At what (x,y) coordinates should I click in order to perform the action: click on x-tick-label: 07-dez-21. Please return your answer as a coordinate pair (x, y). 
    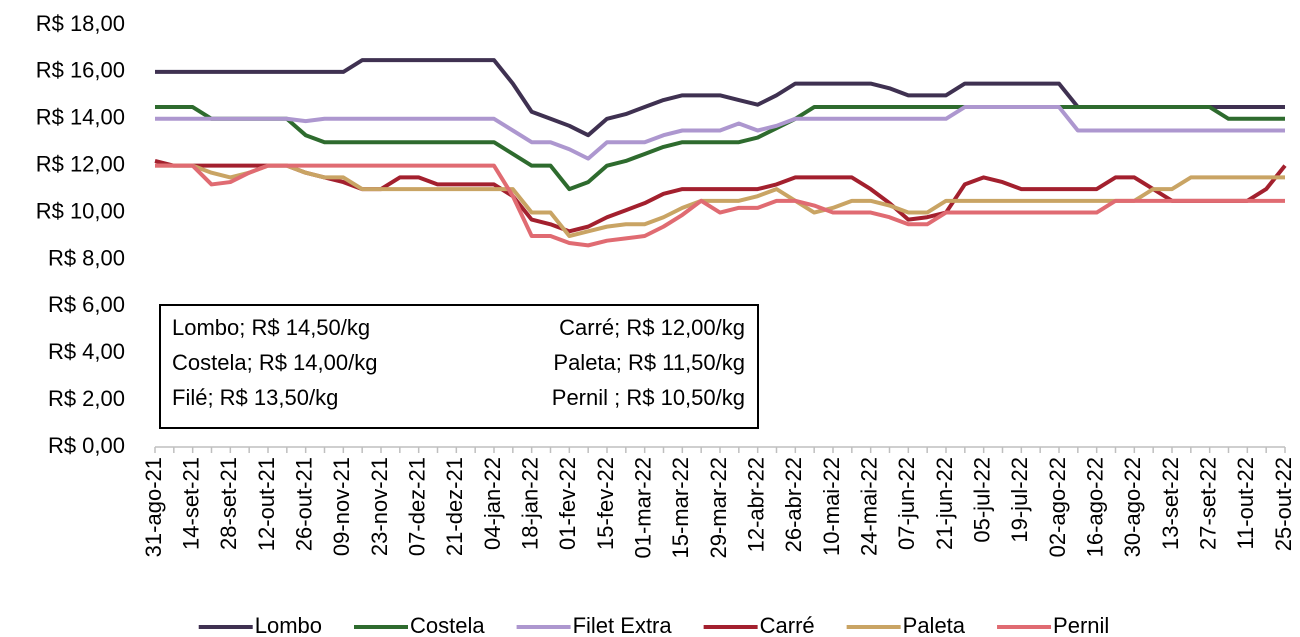
    Looking at the image, I should click on (416, 506).